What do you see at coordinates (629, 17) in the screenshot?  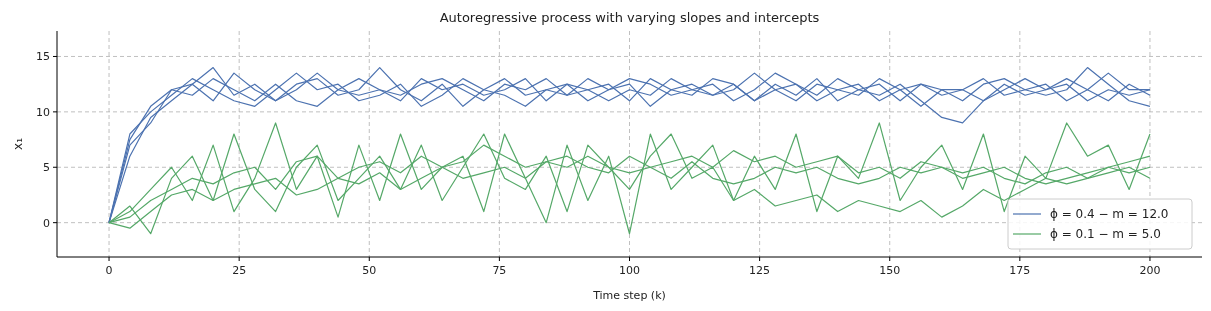 I see `chart-title: Autoregressive process with varying slopes and intercepts` at bounding box center [629, 17].